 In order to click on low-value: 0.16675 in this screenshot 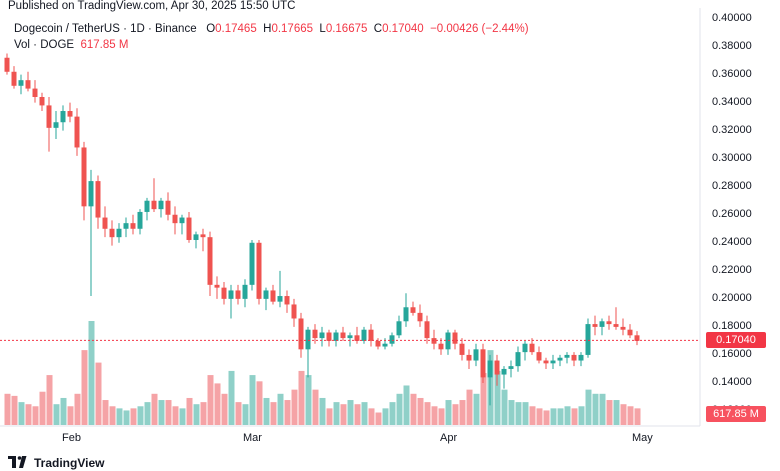, I will do `click(346, 29)`.